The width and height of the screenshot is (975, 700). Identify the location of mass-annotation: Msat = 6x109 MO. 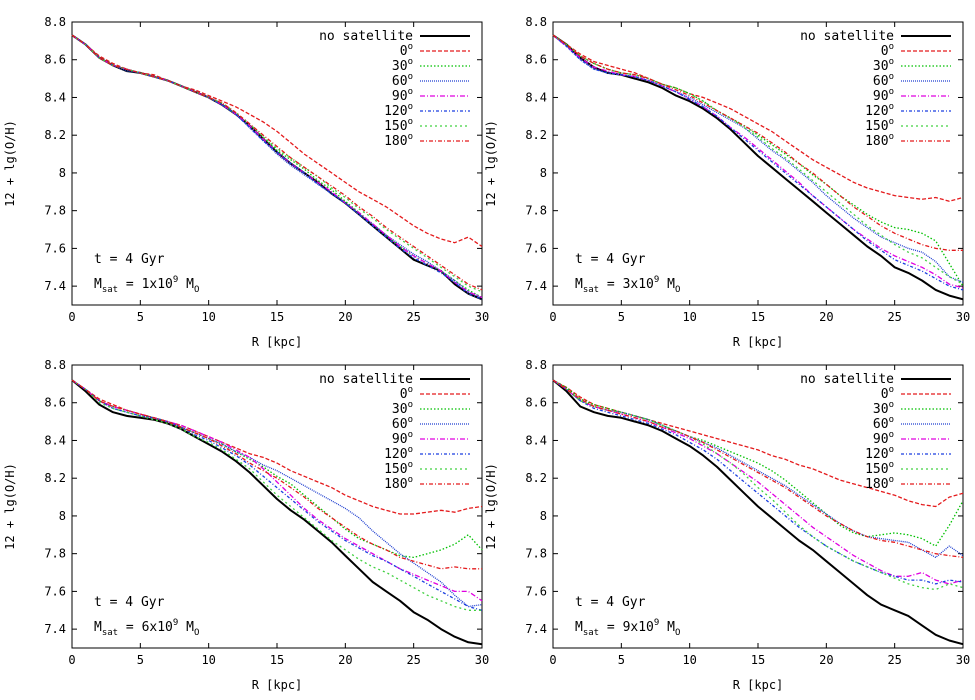
(146, 628).